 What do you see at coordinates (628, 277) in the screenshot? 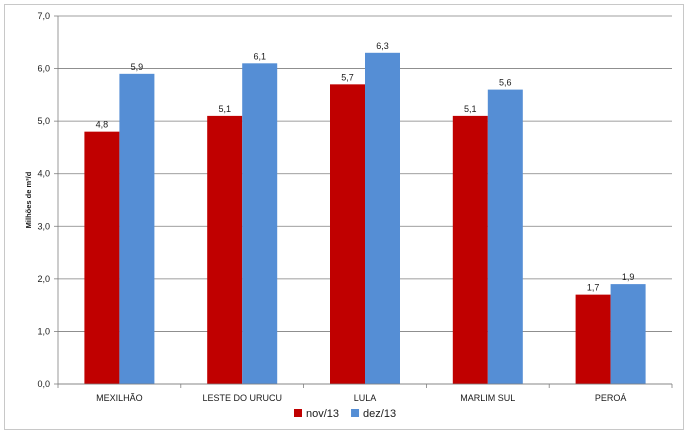
I see `data-label: 1,9` at bounding box center [628, 277].